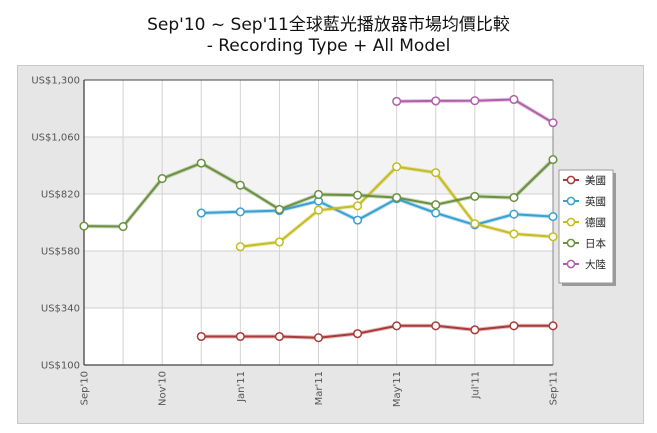 The image size is (657, 433). Describe the element at coordinates (595, 201) in the screenshot. I see `legend-label: 英國` at that location.